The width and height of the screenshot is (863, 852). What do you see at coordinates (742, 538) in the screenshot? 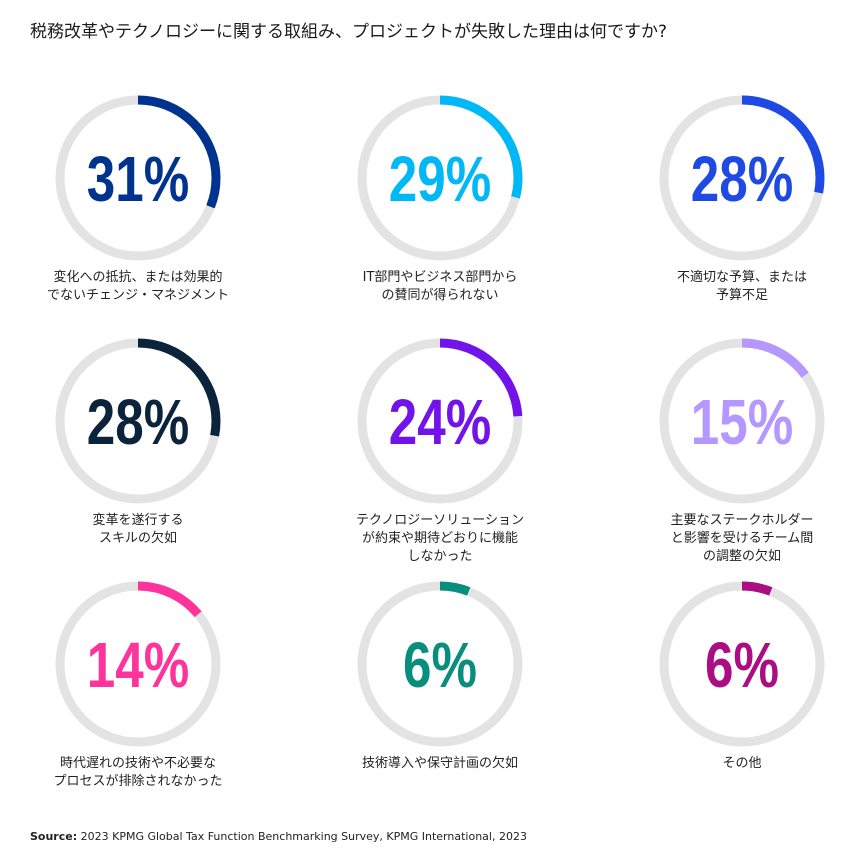
I see `category-label: 主要なステークホルダー と影響を受けるチーム間 の調整の欠如` at bounding box center [742, 538].